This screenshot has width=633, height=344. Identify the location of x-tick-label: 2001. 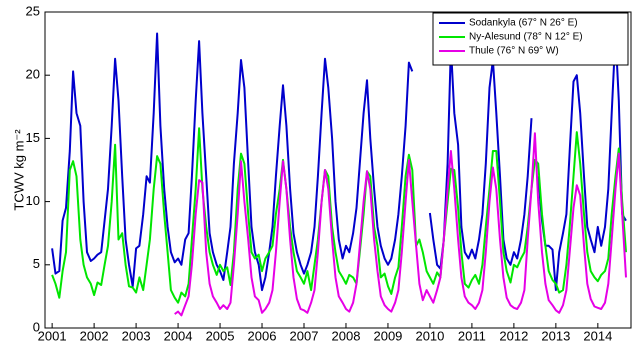
(52, 335).